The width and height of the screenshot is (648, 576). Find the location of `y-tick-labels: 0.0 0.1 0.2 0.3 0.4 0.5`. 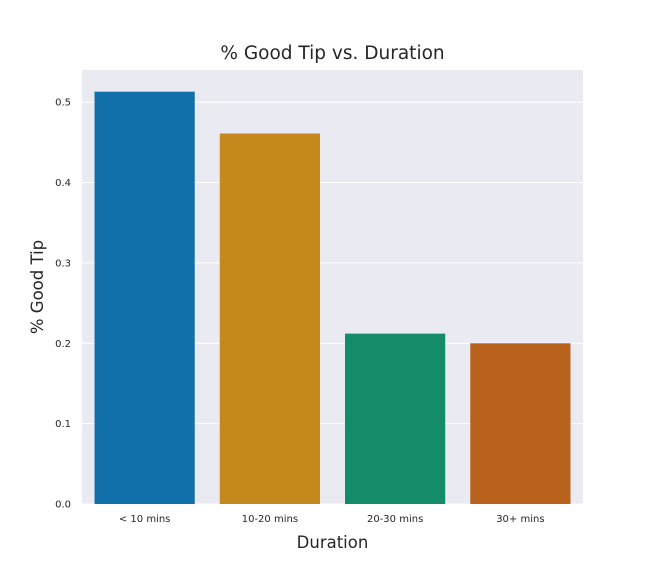

y-tick-labels: 0.0 0.1 0.2 0.3 0.4 0.5 is located at coordinates (63, 304).